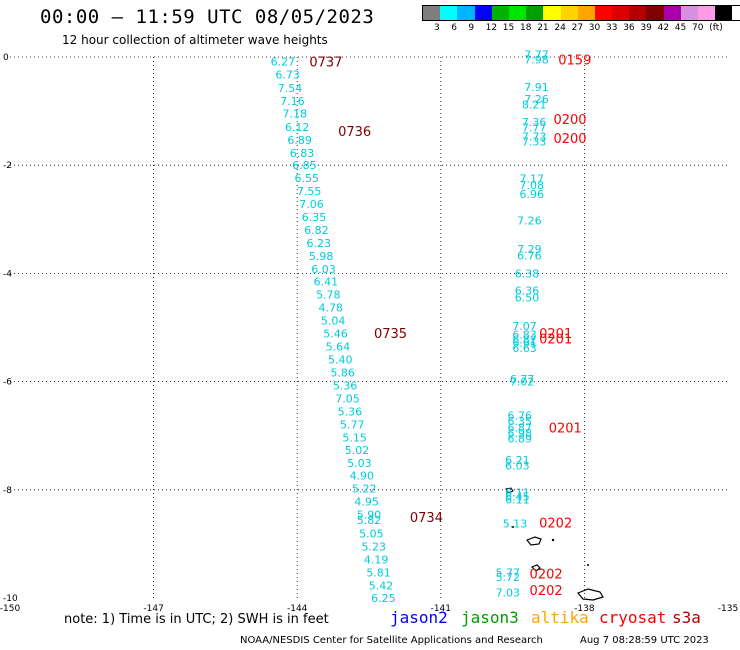  I want to click on wave-height-value: 5.02, so click(357, 450).